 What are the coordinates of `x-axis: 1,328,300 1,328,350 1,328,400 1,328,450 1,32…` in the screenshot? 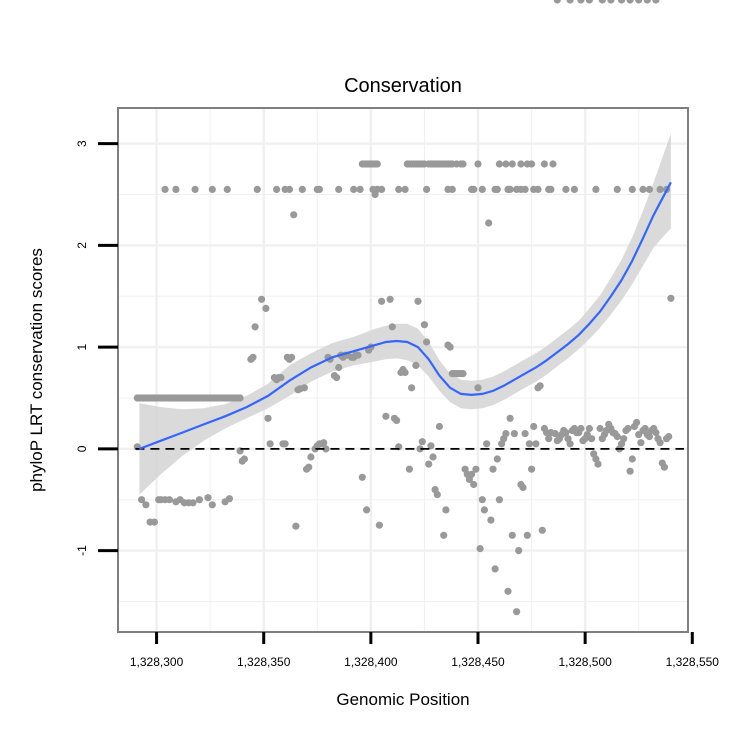 It's located at (424, 650).